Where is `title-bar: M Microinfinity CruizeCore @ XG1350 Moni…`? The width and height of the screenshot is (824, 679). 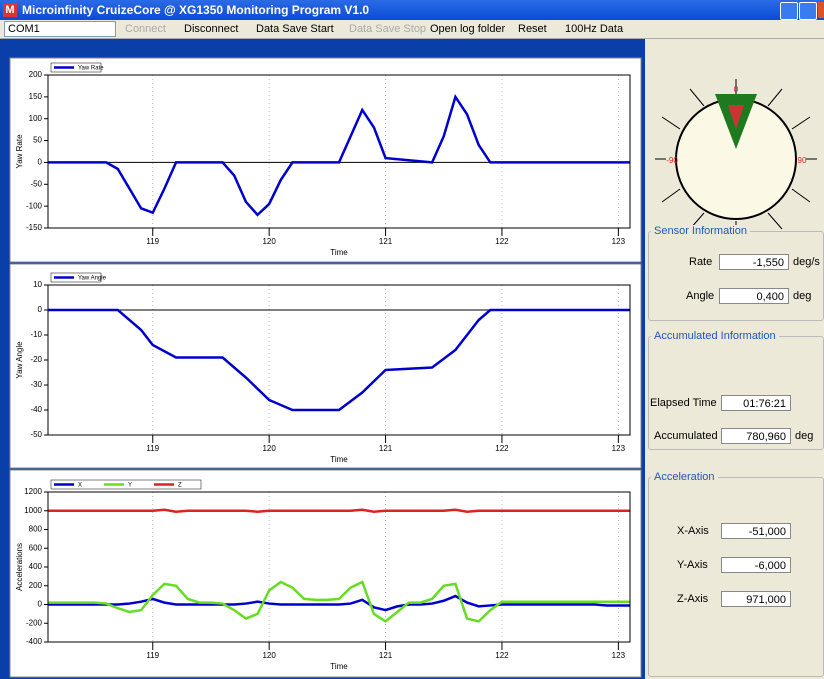 title-bar: M Microinfinity CruizeCore @ XG1350 Moni… is located at coordinates (412, 10).